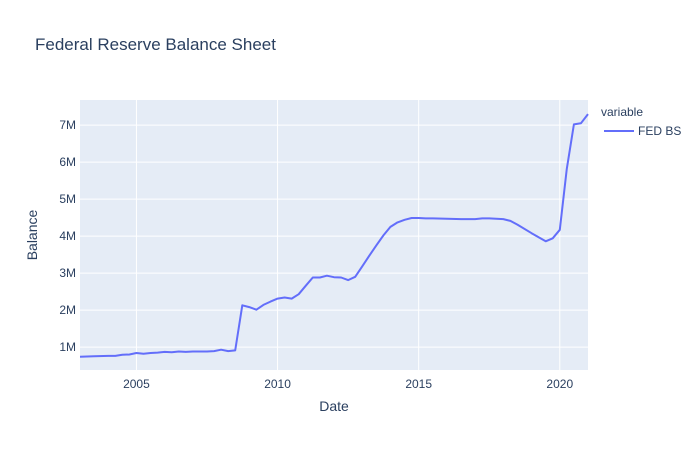  What do you see at coordinates (622, 112) in the screenshot?
I see `legend-title: variable` at bounding box center [622, 112].